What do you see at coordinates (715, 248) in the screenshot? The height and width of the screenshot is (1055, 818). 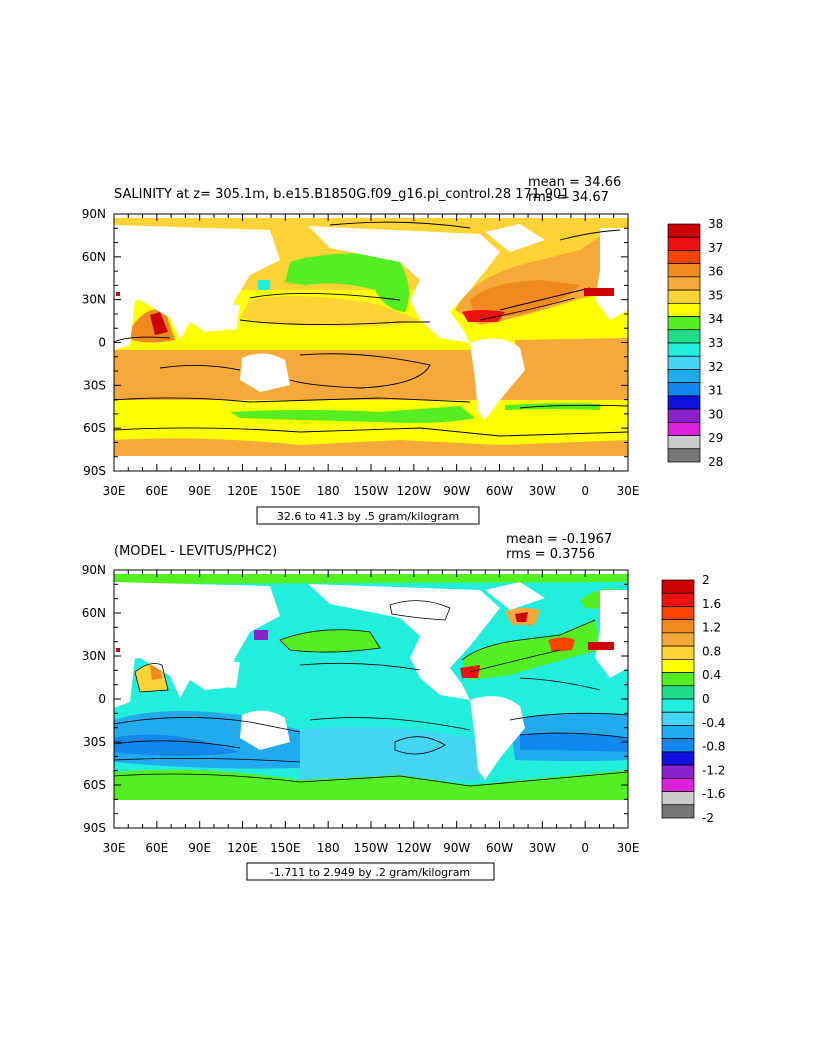 I see `colorbar-label: 37` at bounding box center [715, 248].